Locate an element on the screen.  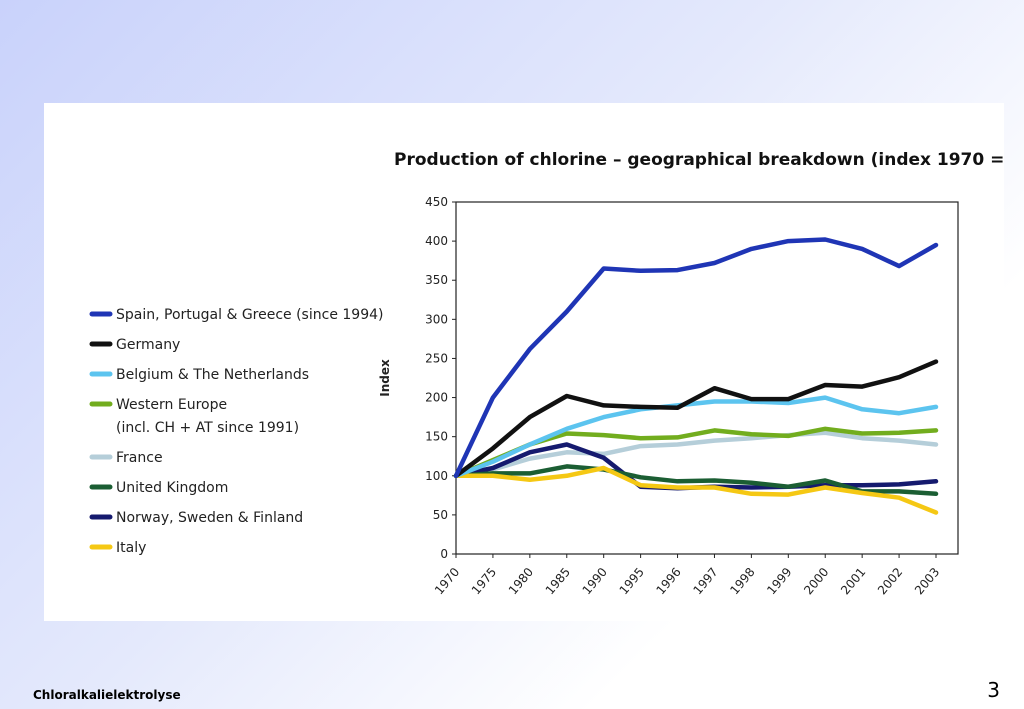
y-tick-label: 400 is located at coordinates (436, 241).